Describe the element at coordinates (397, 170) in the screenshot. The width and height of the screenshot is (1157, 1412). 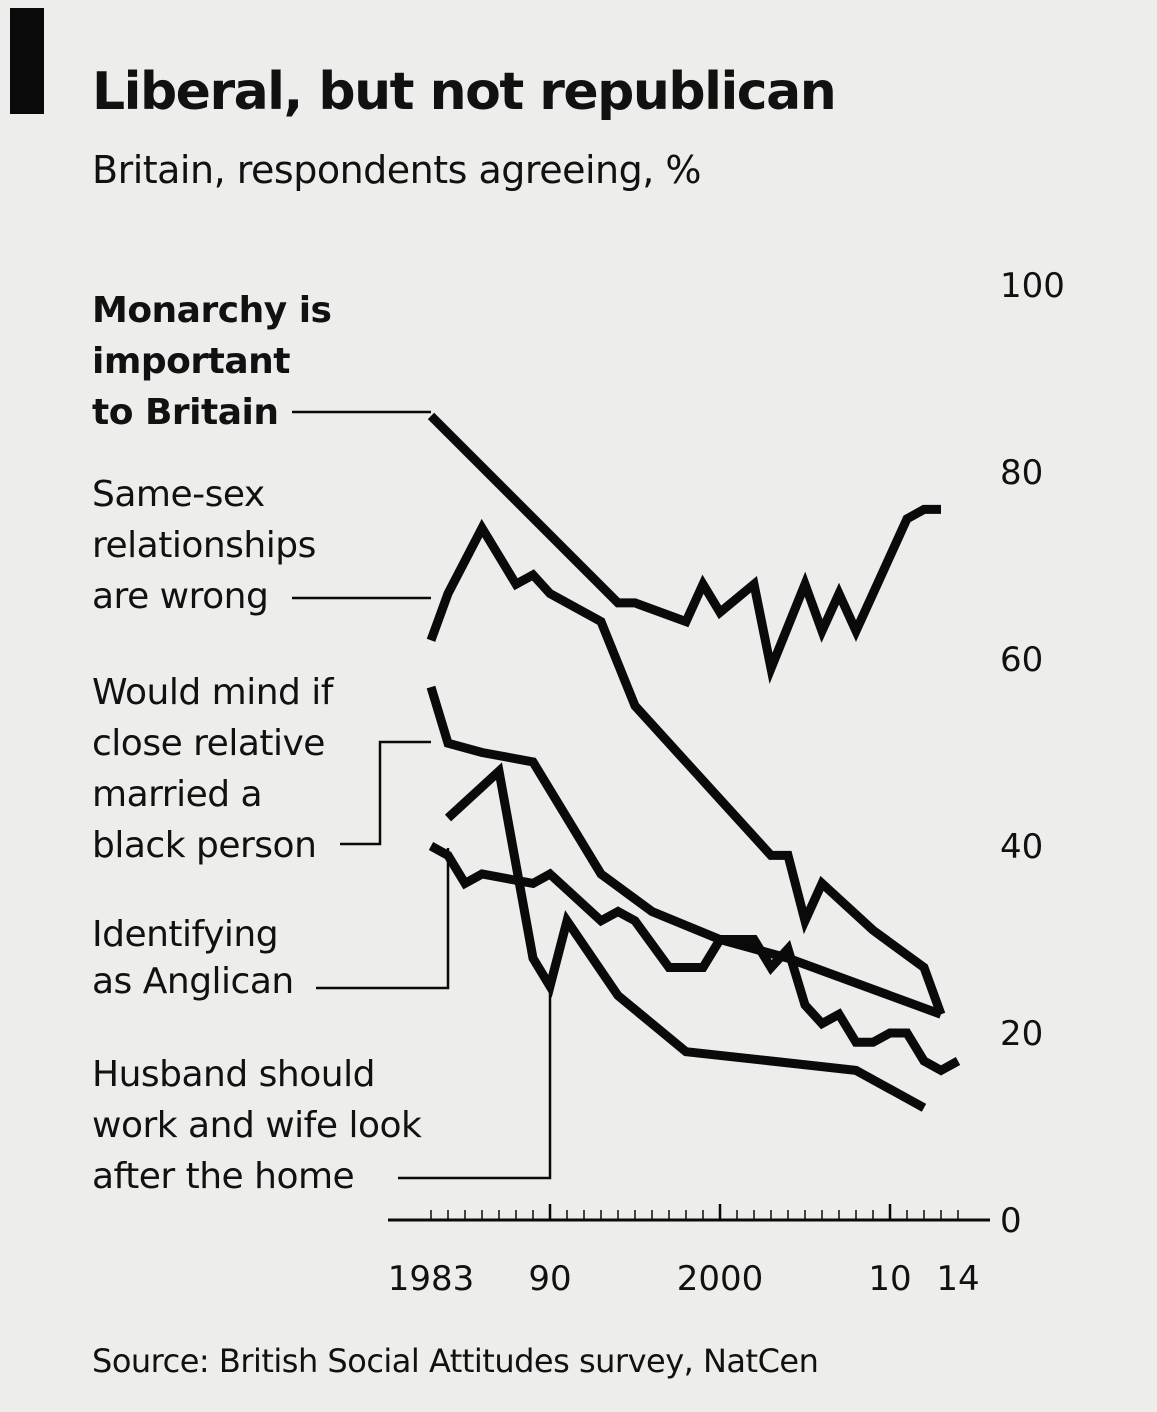
I see `chart-subtitle: Britain, respondents agreeing, %` at that location.